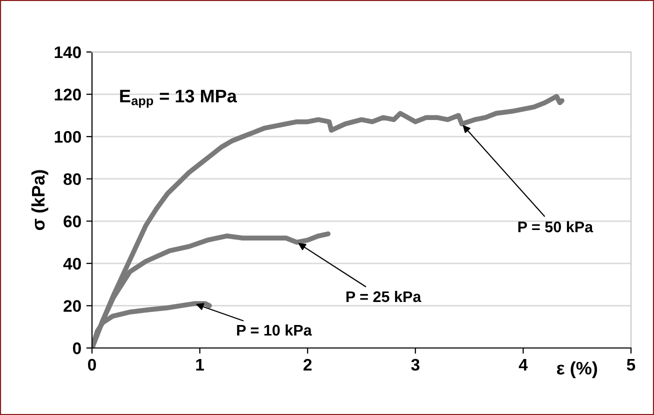 This screenshot has width=654, height=415. Describe the element at coordinates (415, 364) in the screenshot. I see `x-tick-label: 3` at that location.